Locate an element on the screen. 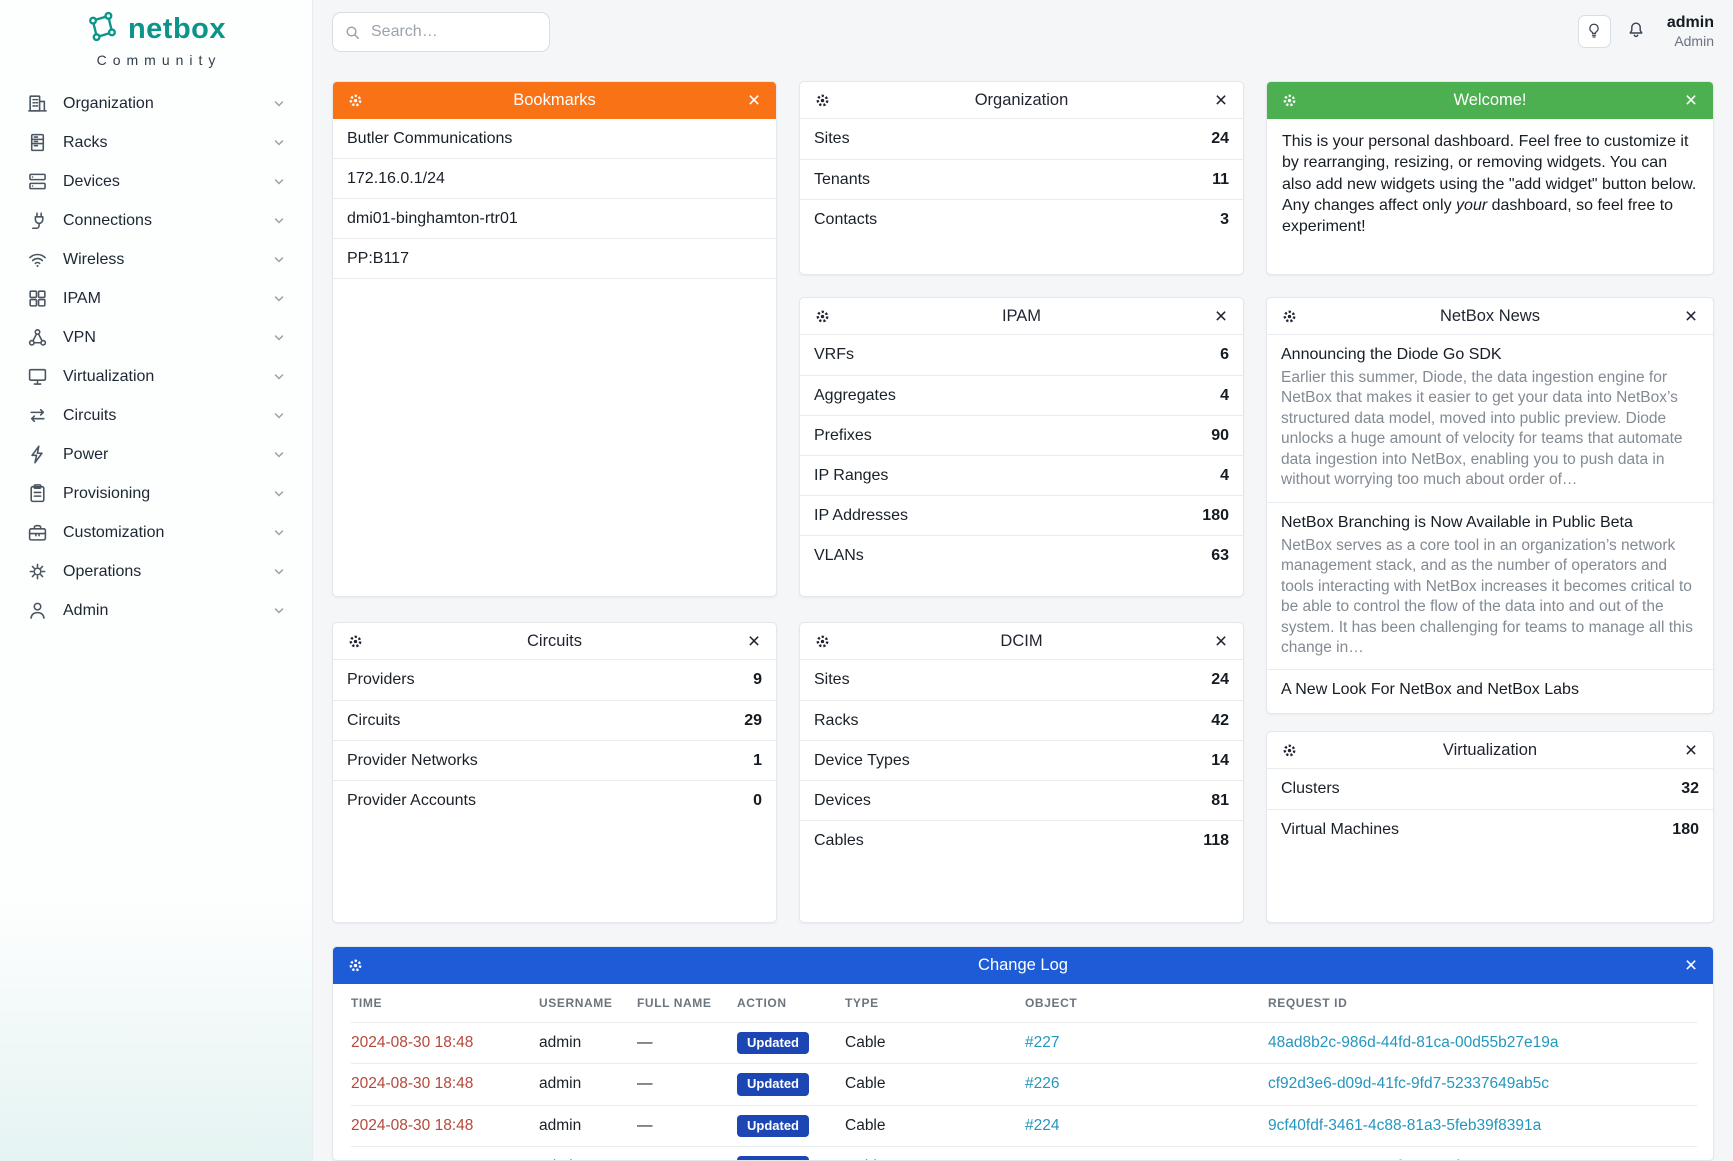  brand-subtitle: Community is located at coordinates (159, 60).